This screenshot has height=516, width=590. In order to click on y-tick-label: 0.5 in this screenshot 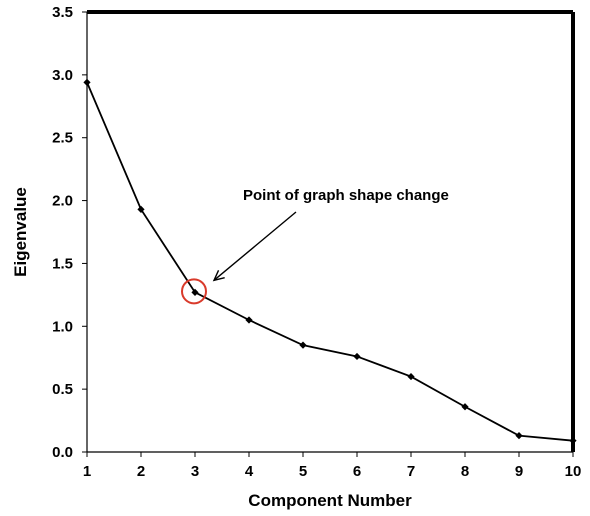, I will do `click(62, 389)`.